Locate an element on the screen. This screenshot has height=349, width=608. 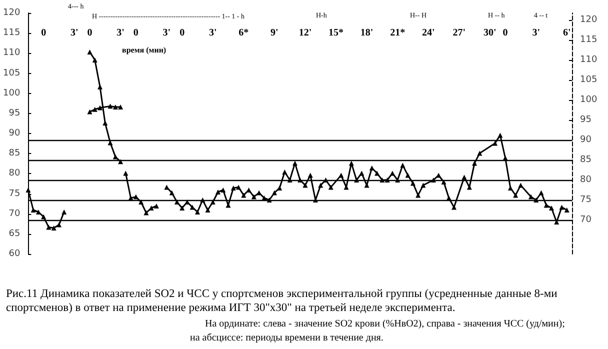
x-tick-label: 24' is located at coordinates (428, 33).